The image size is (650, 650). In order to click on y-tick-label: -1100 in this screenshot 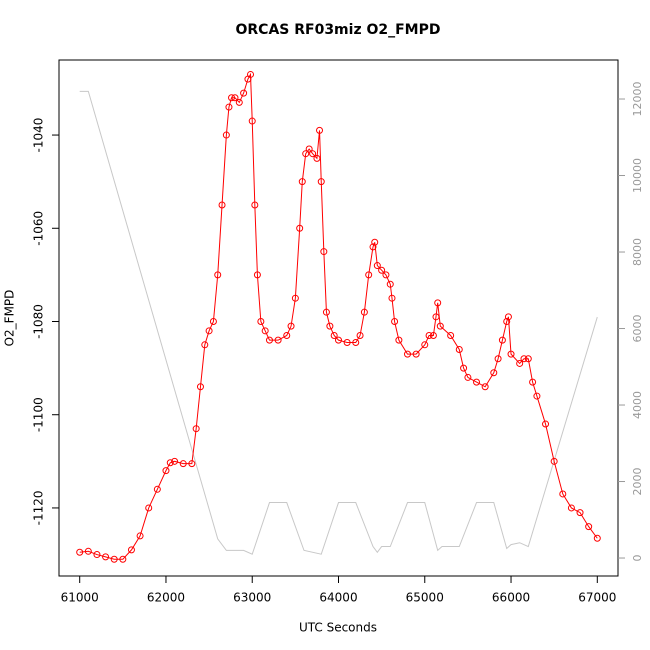, I will do `click(39, 414)`.